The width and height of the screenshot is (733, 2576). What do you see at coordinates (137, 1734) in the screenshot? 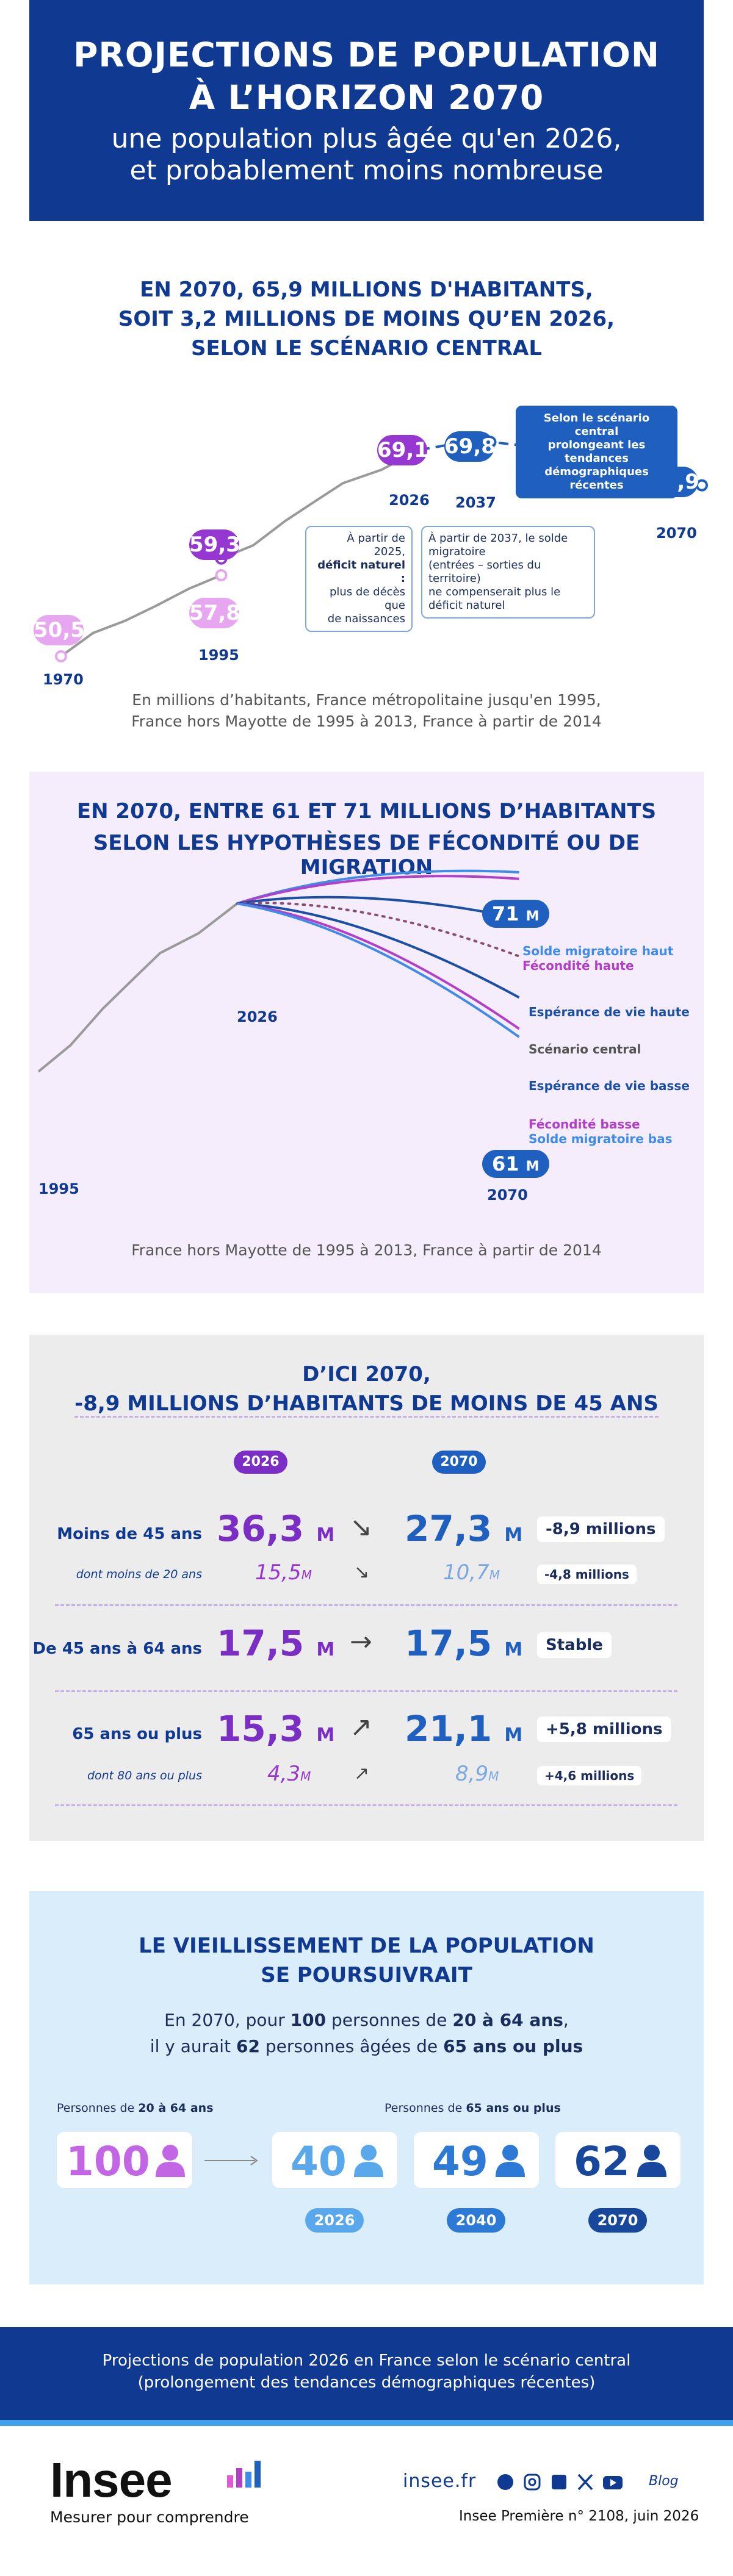
I see `row-65-plus-label: 65 ans ou plus` at bounding box center [137, 1734].